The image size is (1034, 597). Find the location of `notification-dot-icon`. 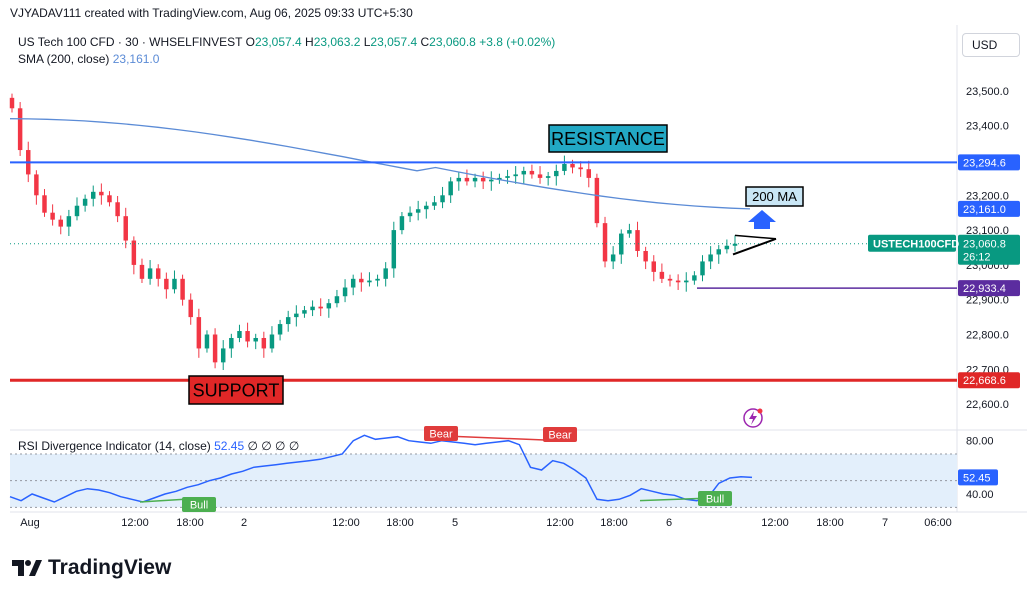

notification-dot-icon is located at coordinates (760, 411).